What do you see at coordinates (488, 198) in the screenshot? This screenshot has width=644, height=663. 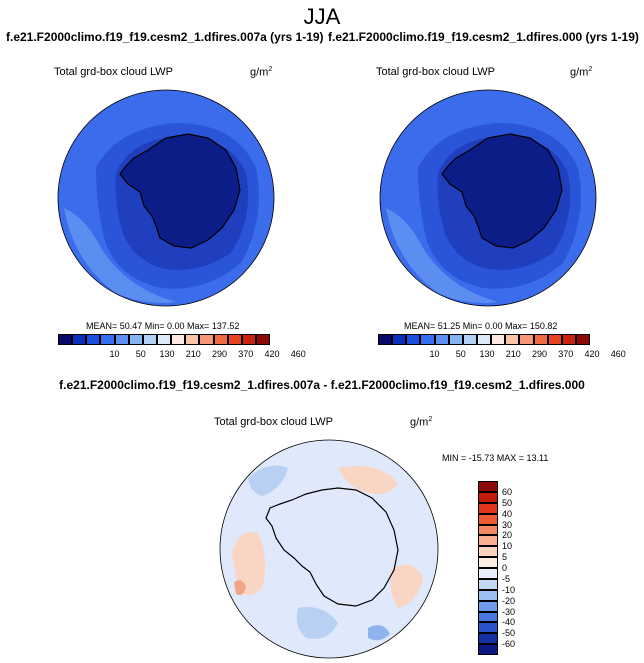 I see `right-map` at bounding box center [488, 198].